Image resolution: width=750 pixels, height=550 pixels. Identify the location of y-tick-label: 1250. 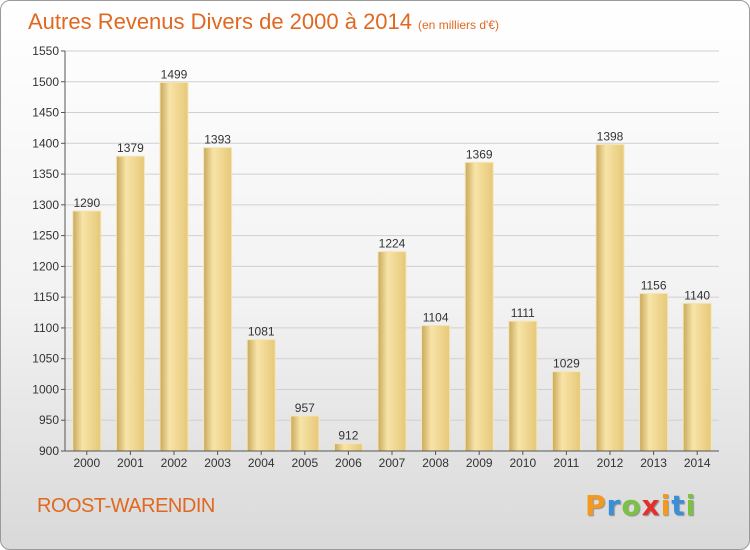
(45, 236).